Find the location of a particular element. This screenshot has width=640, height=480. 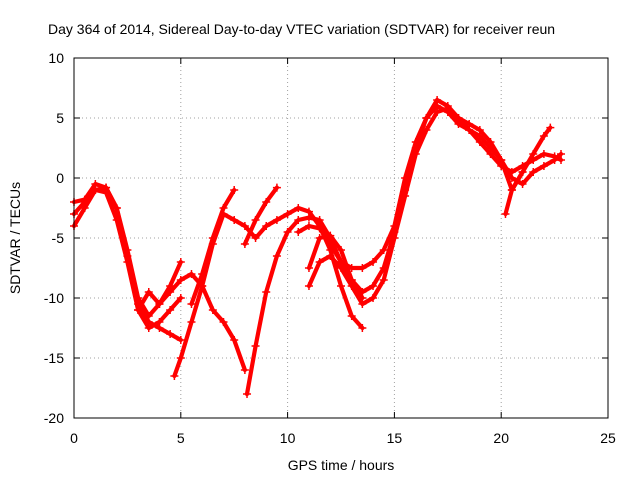

x-tick-label: 10 is located at coordinates (288, 438).